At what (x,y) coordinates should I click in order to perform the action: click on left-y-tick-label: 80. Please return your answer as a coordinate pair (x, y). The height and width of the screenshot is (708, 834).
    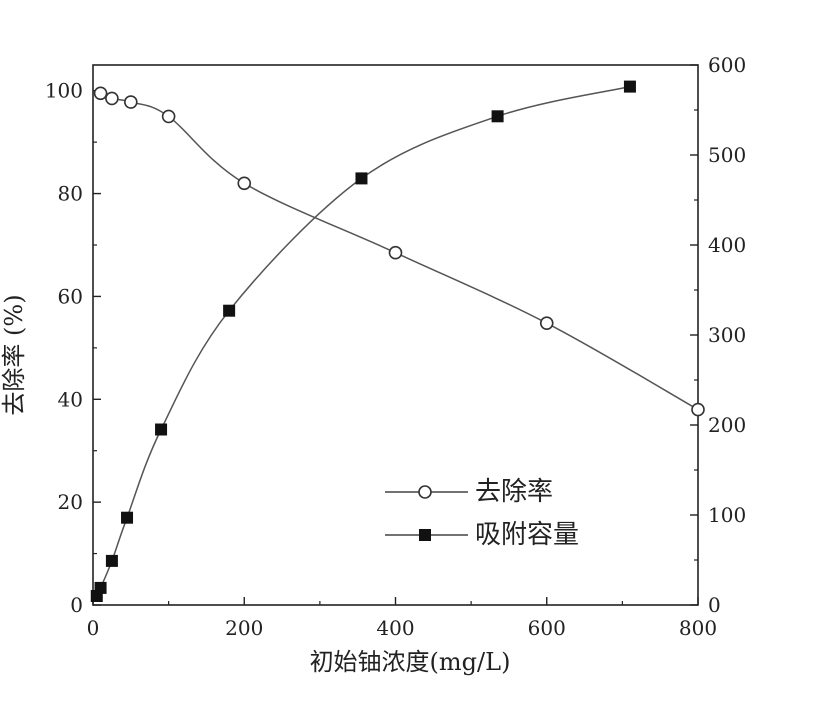
    Looking at the image, I should click on (70, 194).